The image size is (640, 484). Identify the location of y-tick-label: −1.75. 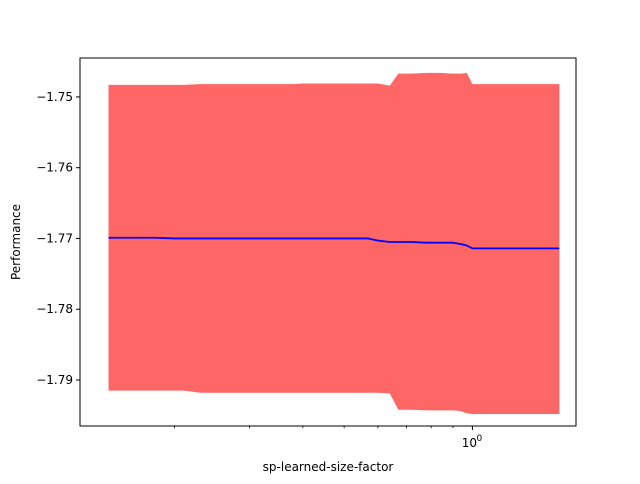
(54, 97).